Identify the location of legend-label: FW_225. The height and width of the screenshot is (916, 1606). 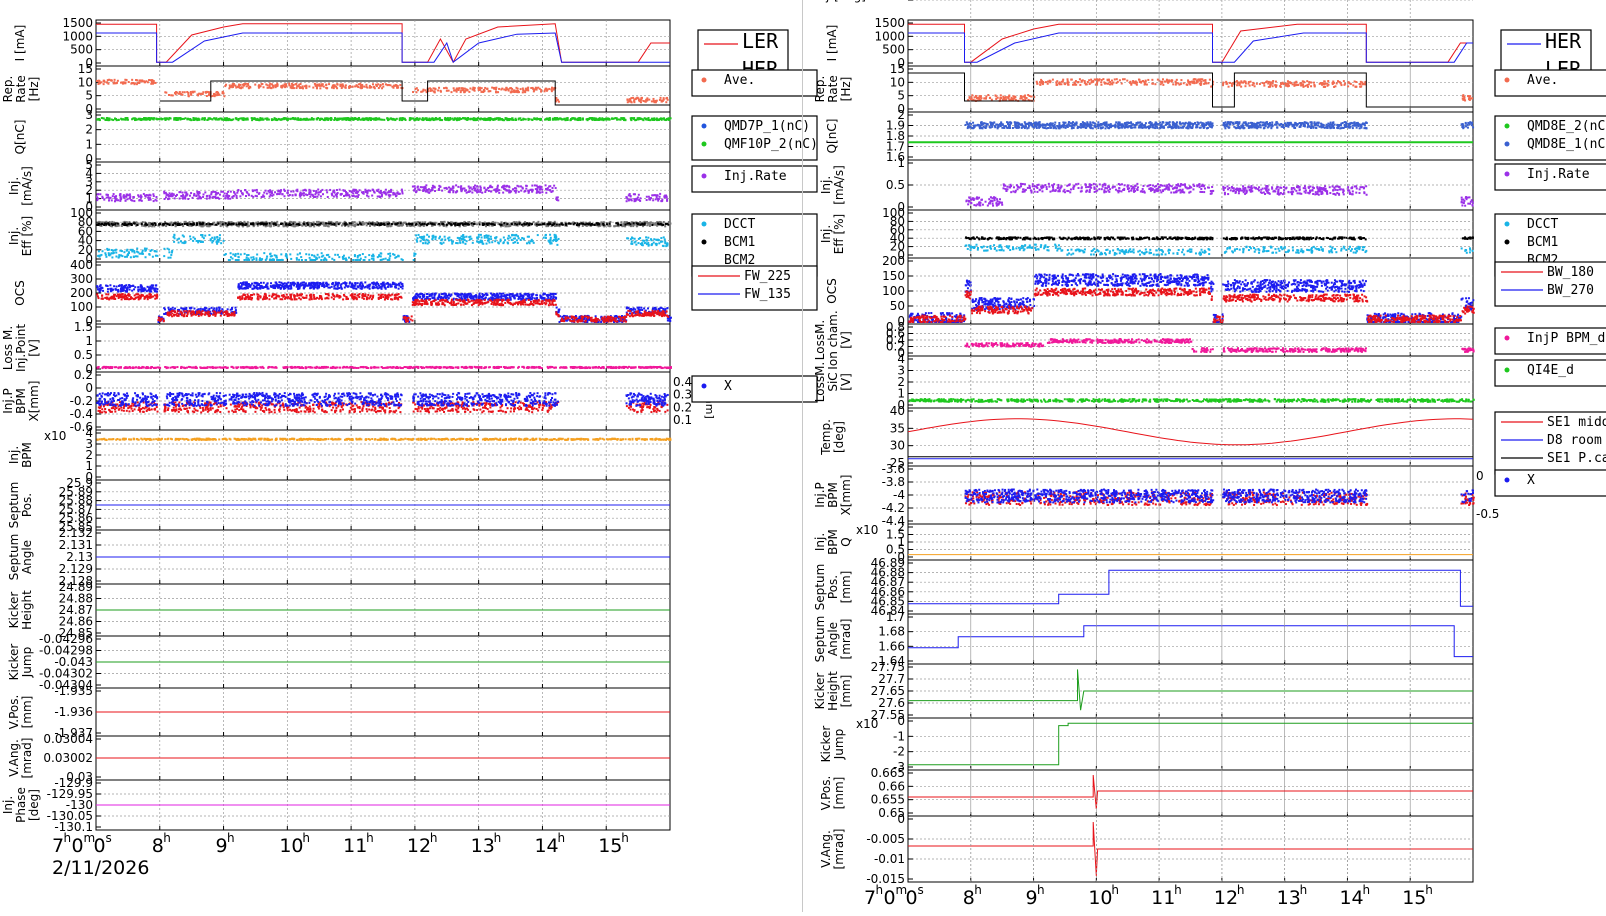
(767, 276).